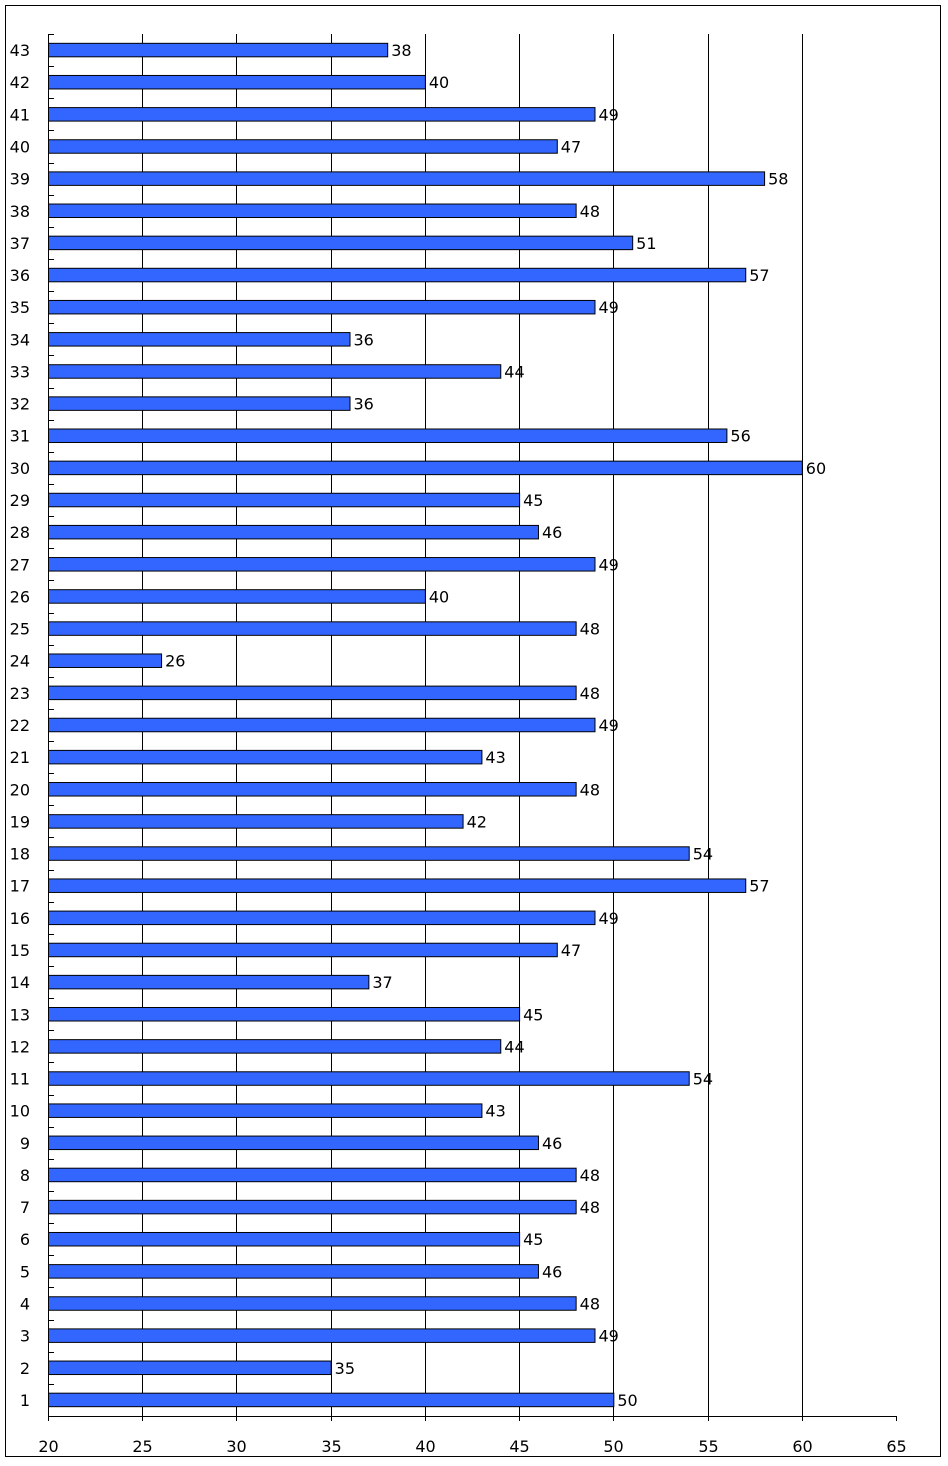 This screenshot has width=948, height=1466. What do you see at coordinates (20, 596) in the screenshot?
I see `category-label-26: 26` at bounding box center [20, 596].